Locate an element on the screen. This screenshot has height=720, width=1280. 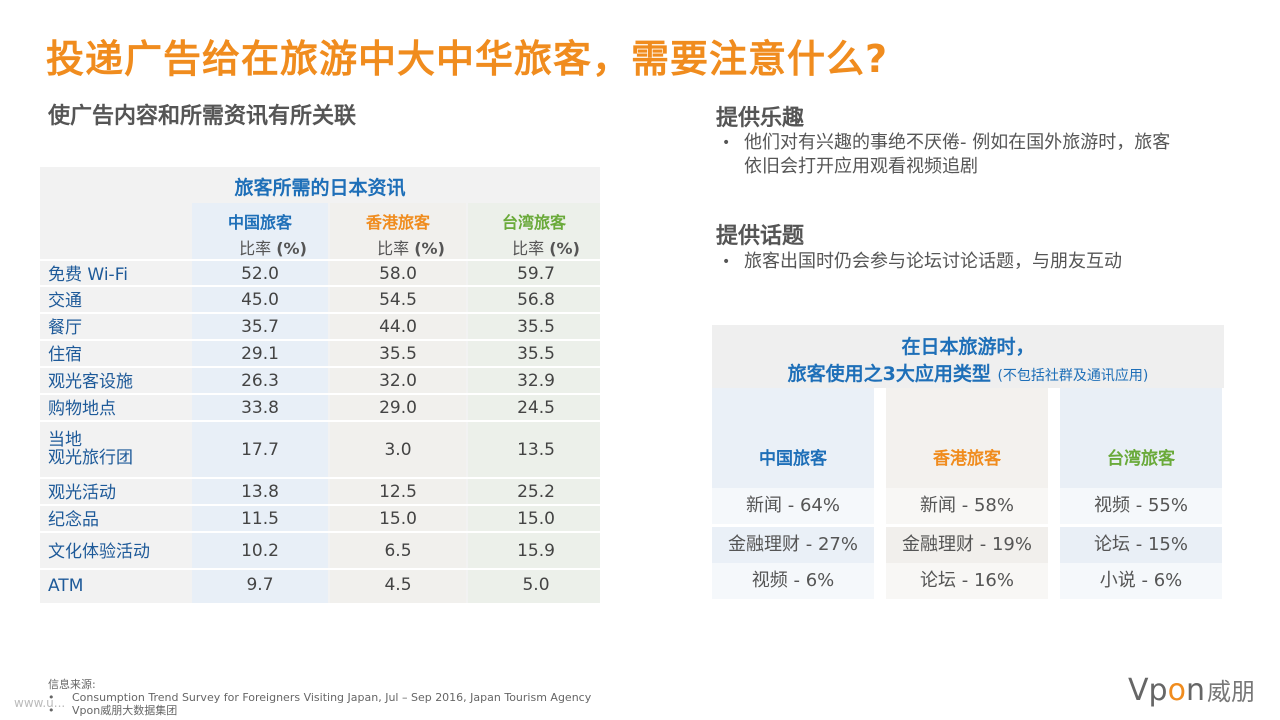
row-label: 当地 观光旅行团 is located at coordinates (90, 449).